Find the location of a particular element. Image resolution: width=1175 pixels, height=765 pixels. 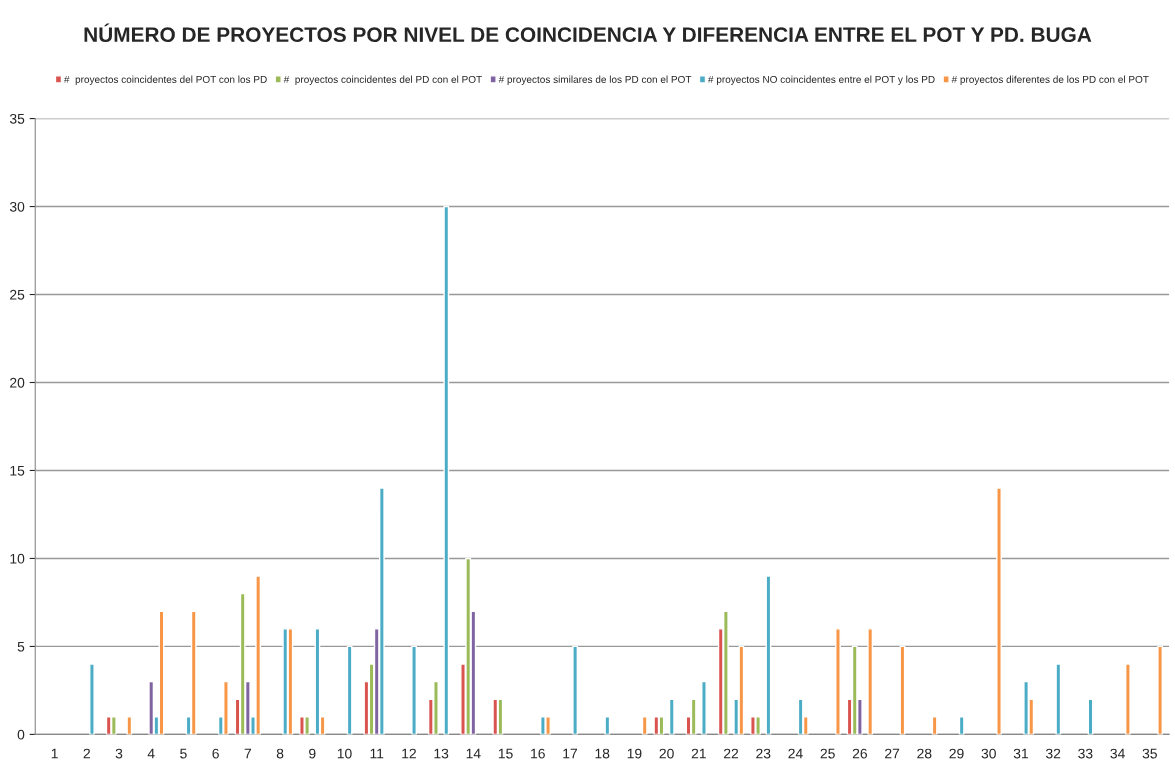

x-tick-label: 26 is located at coordinates (859, 753).